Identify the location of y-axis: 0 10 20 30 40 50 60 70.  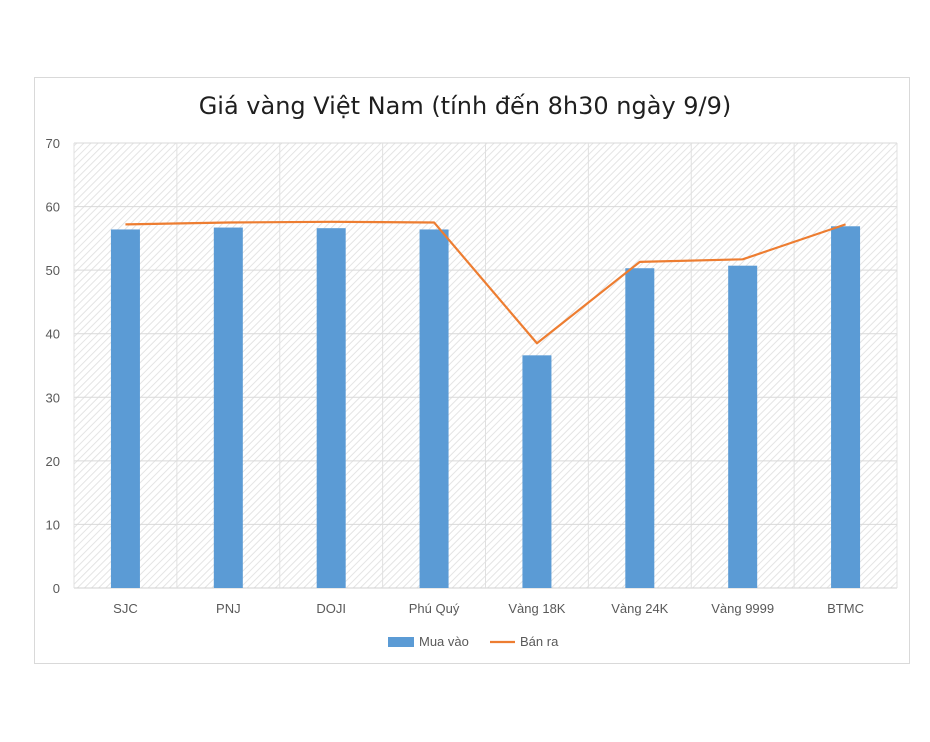
(53, 366).